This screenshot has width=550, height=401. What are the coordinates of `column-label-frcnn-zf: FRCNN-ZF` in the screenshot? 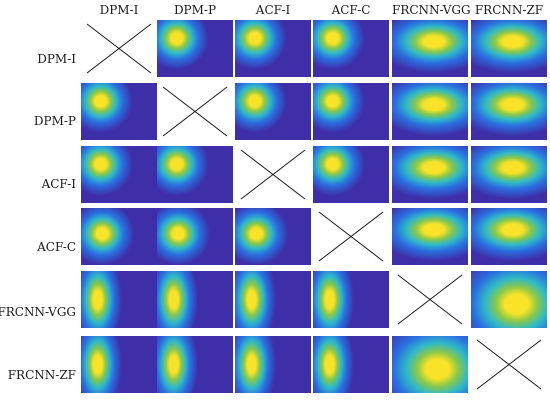 It's located at (509, 10).